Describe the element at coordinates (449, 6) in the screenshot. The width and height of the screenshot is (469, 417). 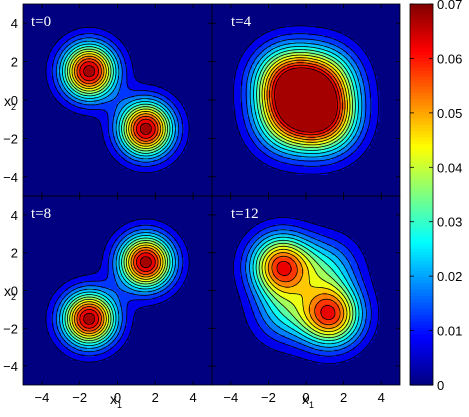
I see `colorbar-tick-label: 0.07` at that location.